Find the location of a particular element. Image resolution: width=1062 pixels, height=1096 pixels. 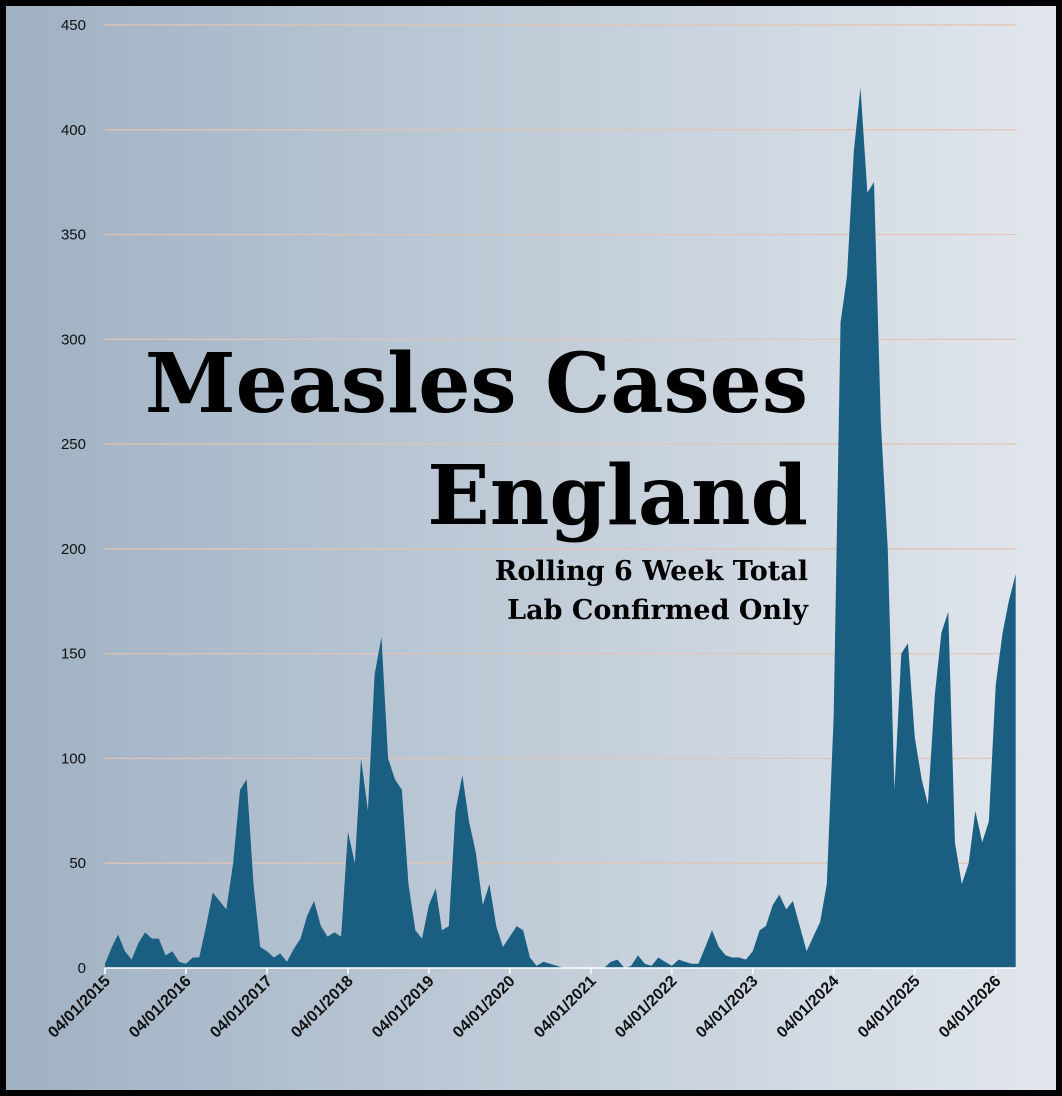

y-tick-label: 150 is located at coordinates (73, 654).